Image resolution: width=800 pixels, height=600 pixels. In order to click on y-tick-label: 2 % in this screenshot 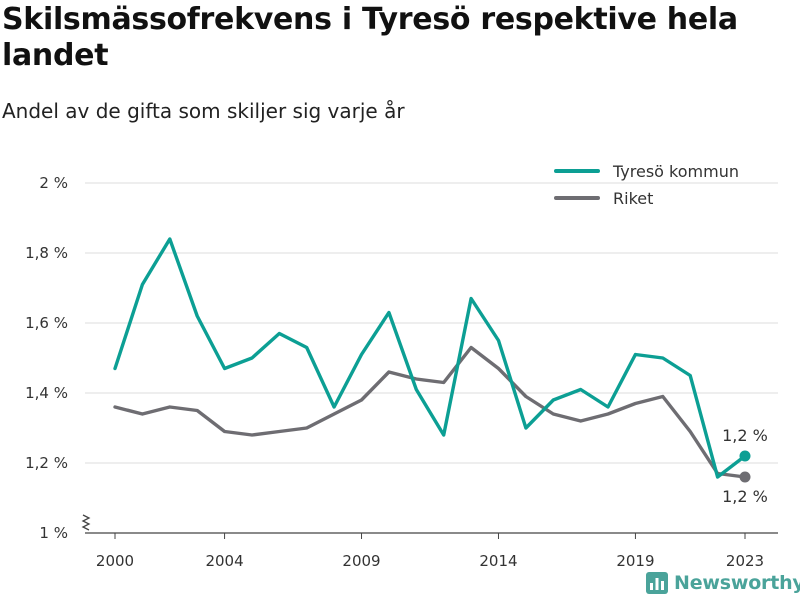, I will do `click(53, 183)`.